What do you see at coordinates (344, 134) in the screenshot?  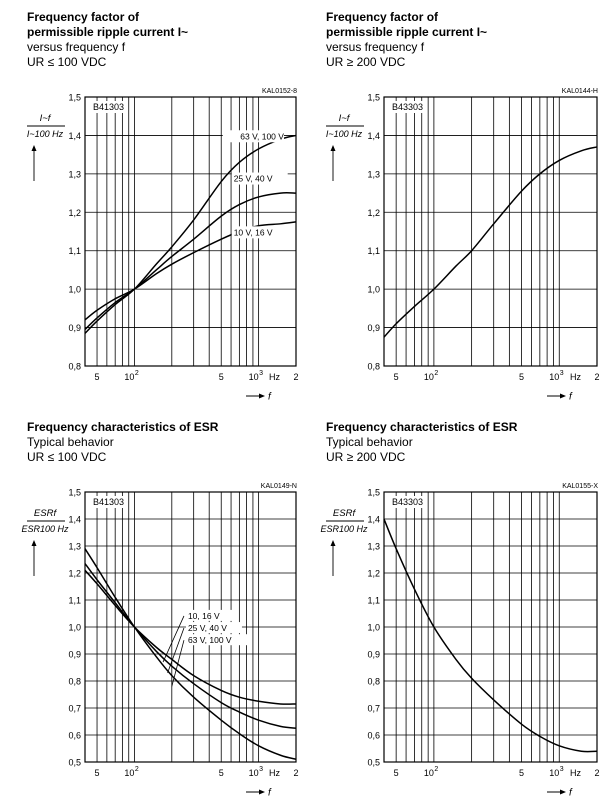 I see `y-axis-label-denominator: I~100 Hz` at bounding box center [344, 134].